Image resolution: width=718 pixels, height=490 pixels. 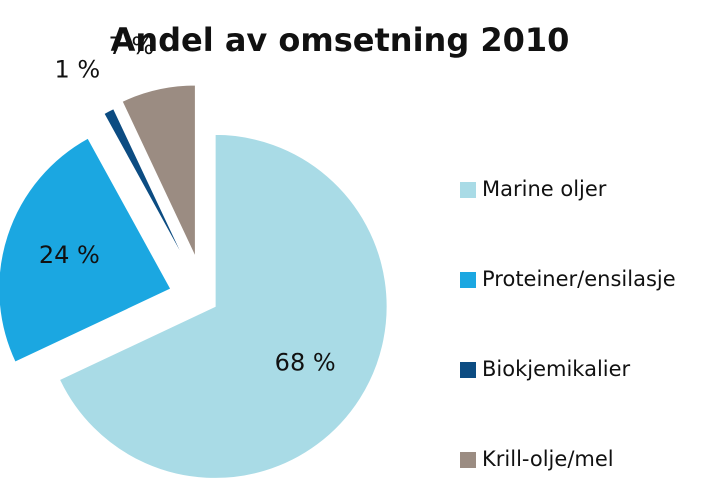 What do you see at coordinates (132, 46) in the screenshot?
I see `data-label: 7 %` at bounding box center [132, 46].